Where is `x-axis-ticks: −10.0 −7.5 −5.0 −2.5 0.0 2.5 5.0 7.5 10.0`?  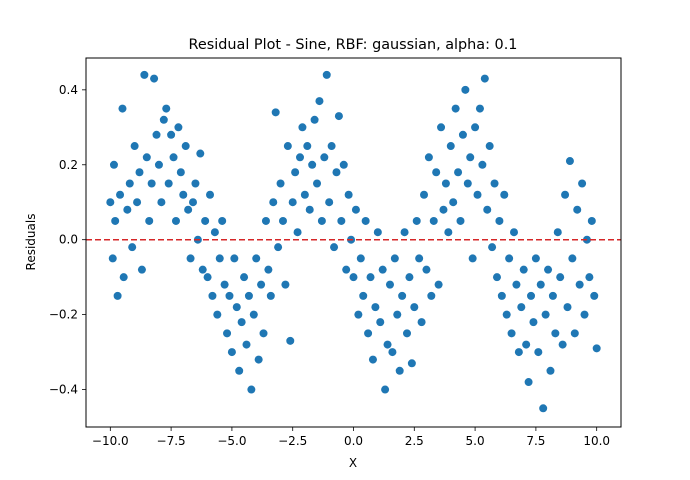 x-axis-ticks: −10.0 −7.5 −5.0 −2.5 0.0 2.5 5.0 7.5 10.0 is located at coordinates (351, 437).